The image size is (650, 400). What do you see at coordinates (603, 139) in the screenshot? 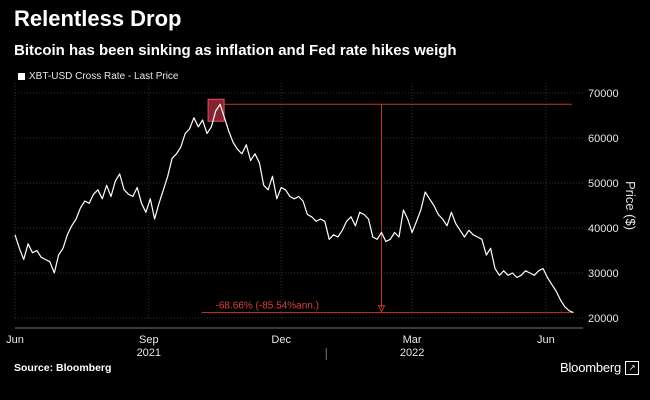
I see `y-tick-label: 60000` at bounding box center [603, 139].